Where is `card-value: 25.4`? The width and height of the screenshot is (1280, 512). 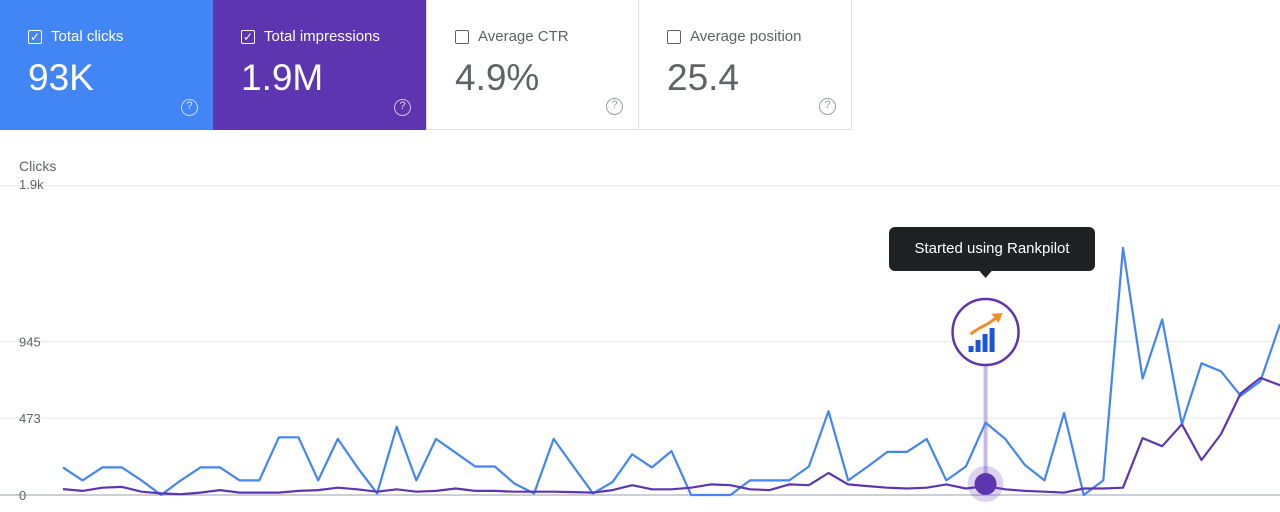 card-value: 25.4 is located at coordinates (703, 77).